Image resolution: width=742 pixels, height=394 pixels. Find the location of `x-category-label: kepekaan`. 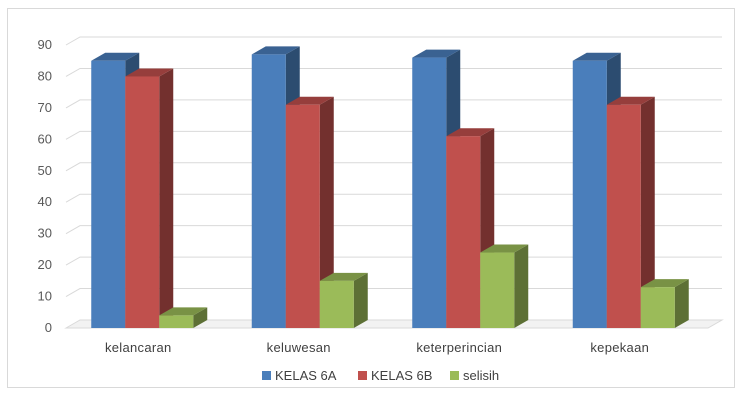

x-category-label: kepekaan is located at coordinates (619, 347).